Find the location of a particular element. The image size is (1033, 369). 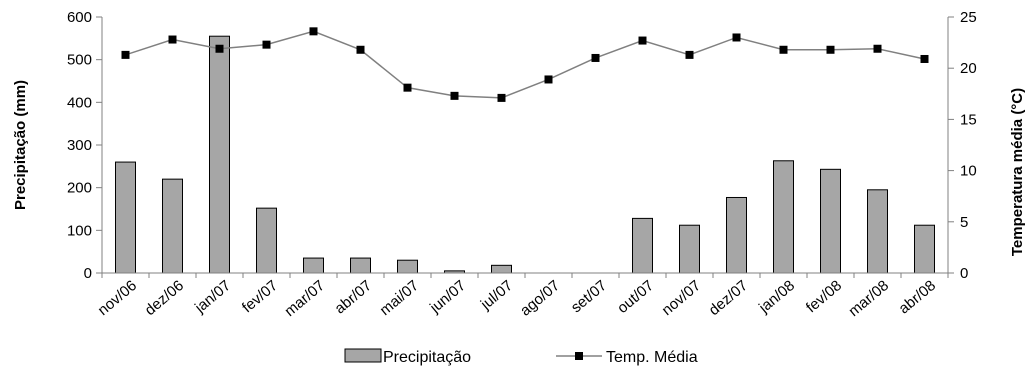

y-tick-label-left-400: 400 is located at coordinates (79, 102).